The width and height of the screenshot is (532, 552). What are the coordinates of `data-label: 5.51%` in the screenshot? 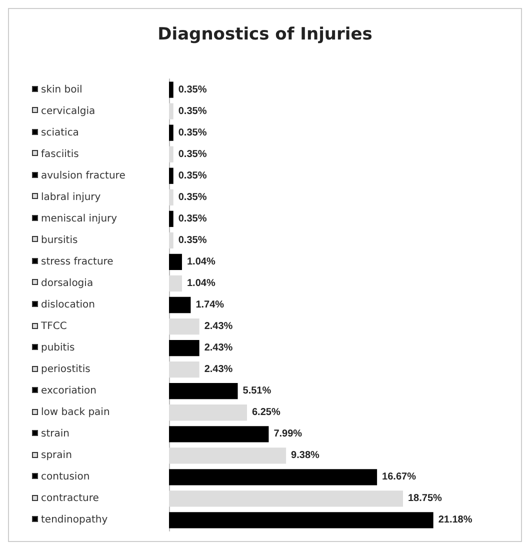 It's located at (257, 391).